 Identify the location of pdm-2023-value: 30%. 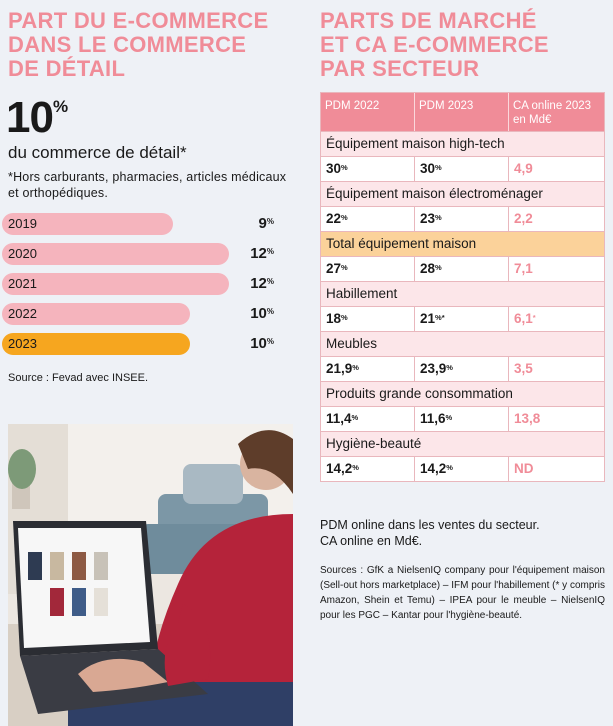
(462, 169).